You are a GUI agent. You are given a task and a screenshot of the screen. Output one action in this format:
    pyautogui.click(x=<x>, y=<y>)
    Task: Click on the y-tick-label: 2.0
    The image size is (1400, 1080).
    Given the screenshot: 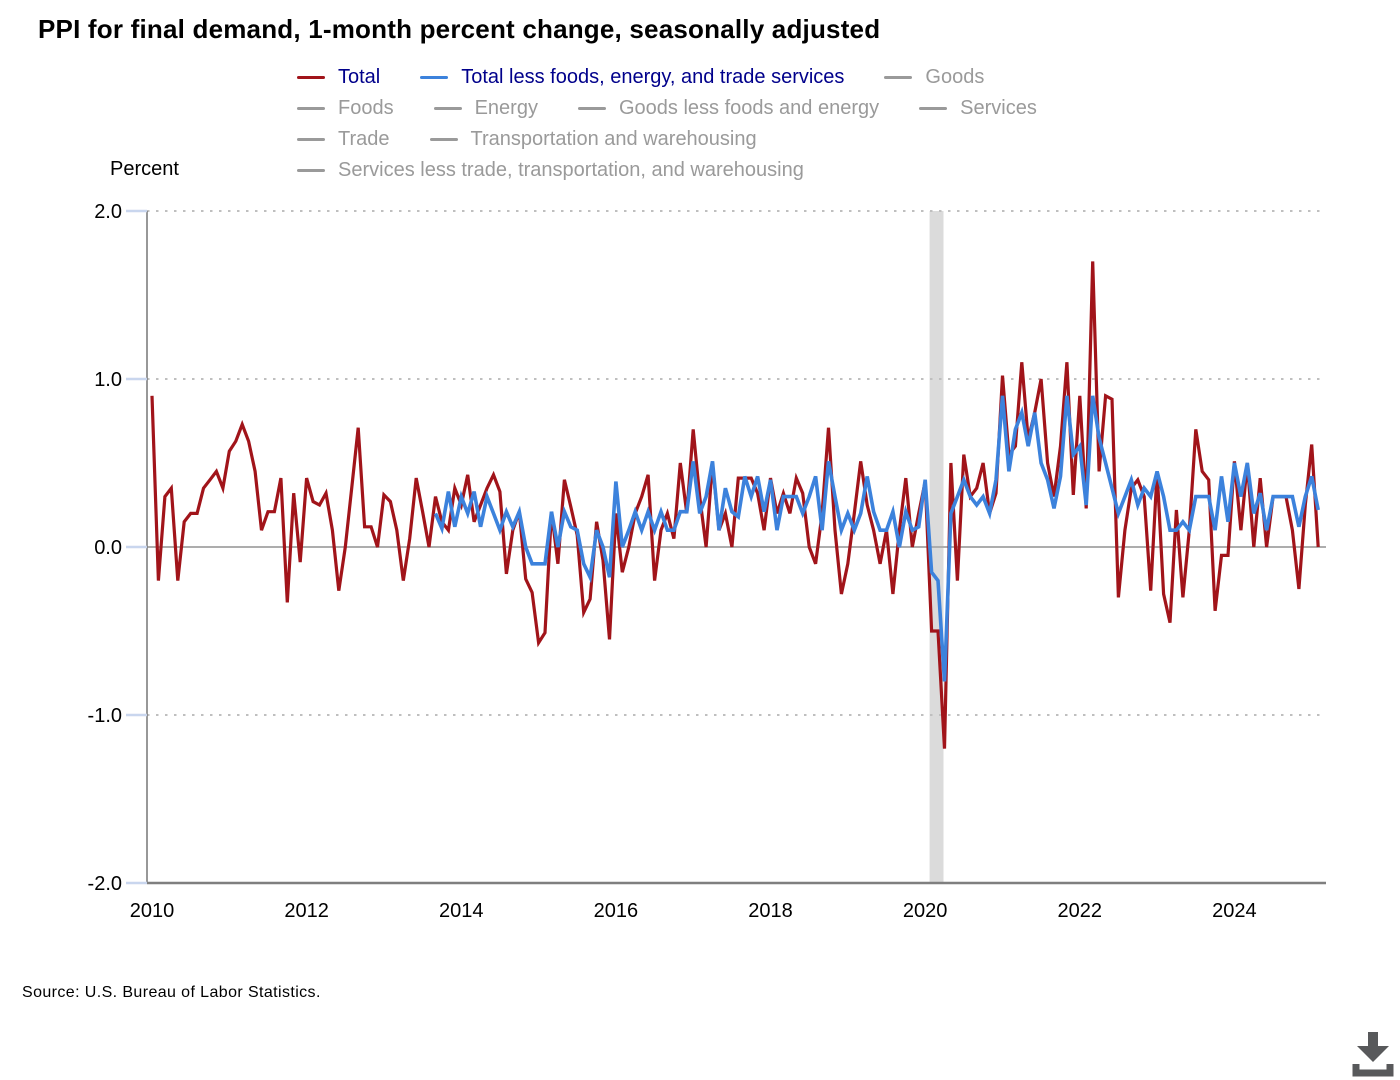 What is the action you would take?
    pyautogui.click(x=108, y=212)
    